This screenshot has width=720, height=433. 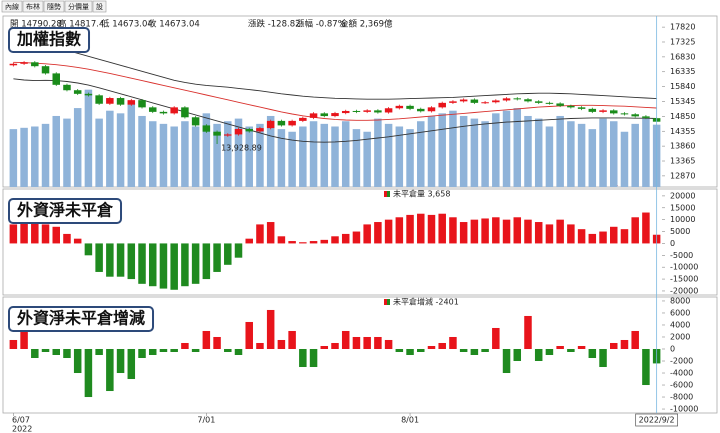 I want to click on toolbar-tab-label: 隨勢, so click(x=54, y=6).